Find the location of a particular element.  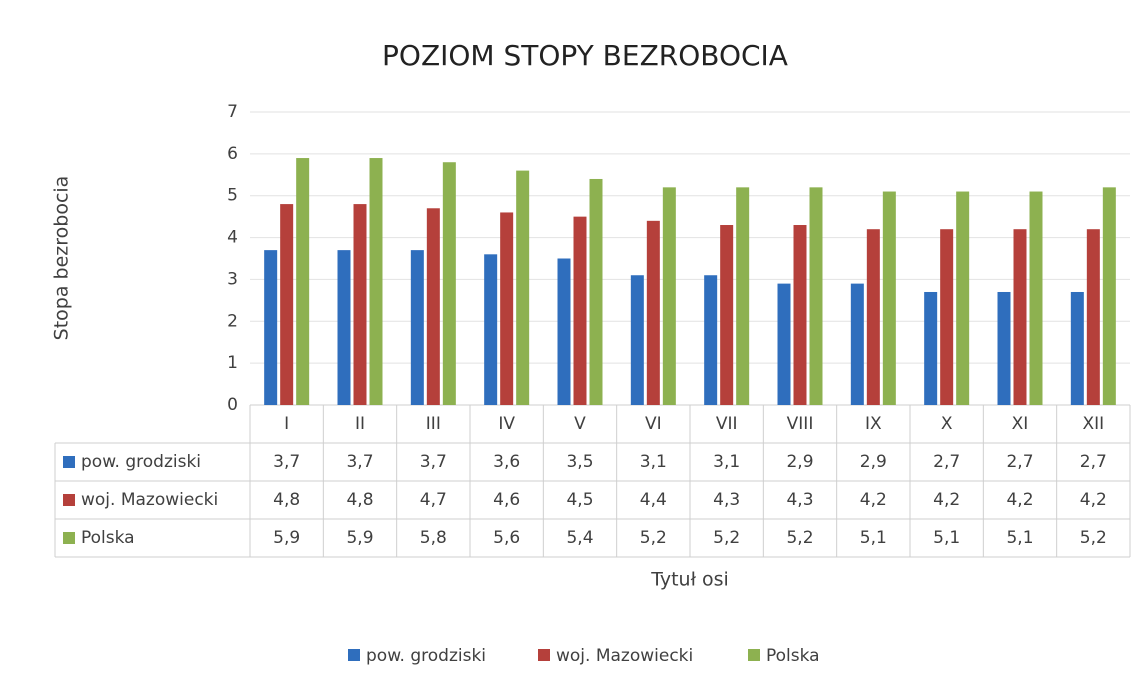

legend-label: pow. grodziski is located at coordinates (426, 656).